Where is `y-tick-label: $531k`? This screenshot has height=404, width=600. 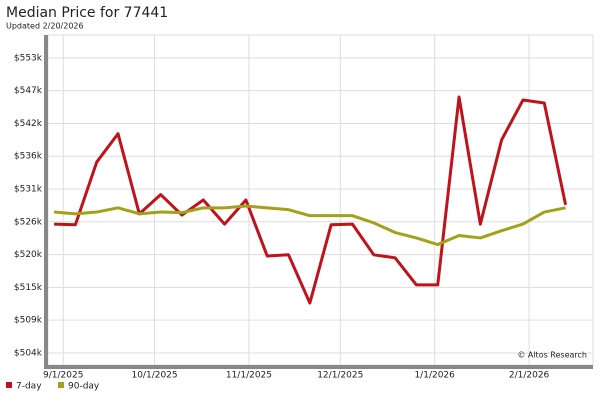 y-tick-label: $531k is located at coordinates (28, 190).